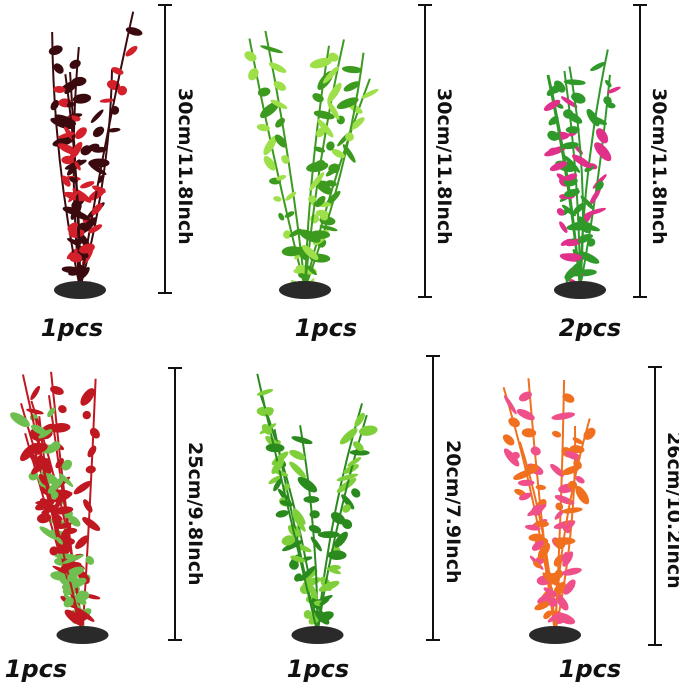 This screenshot has height=688, width=679. Describe the element at coordinates (342, 524) in the screenshot. I see `plant-stem` at that location.